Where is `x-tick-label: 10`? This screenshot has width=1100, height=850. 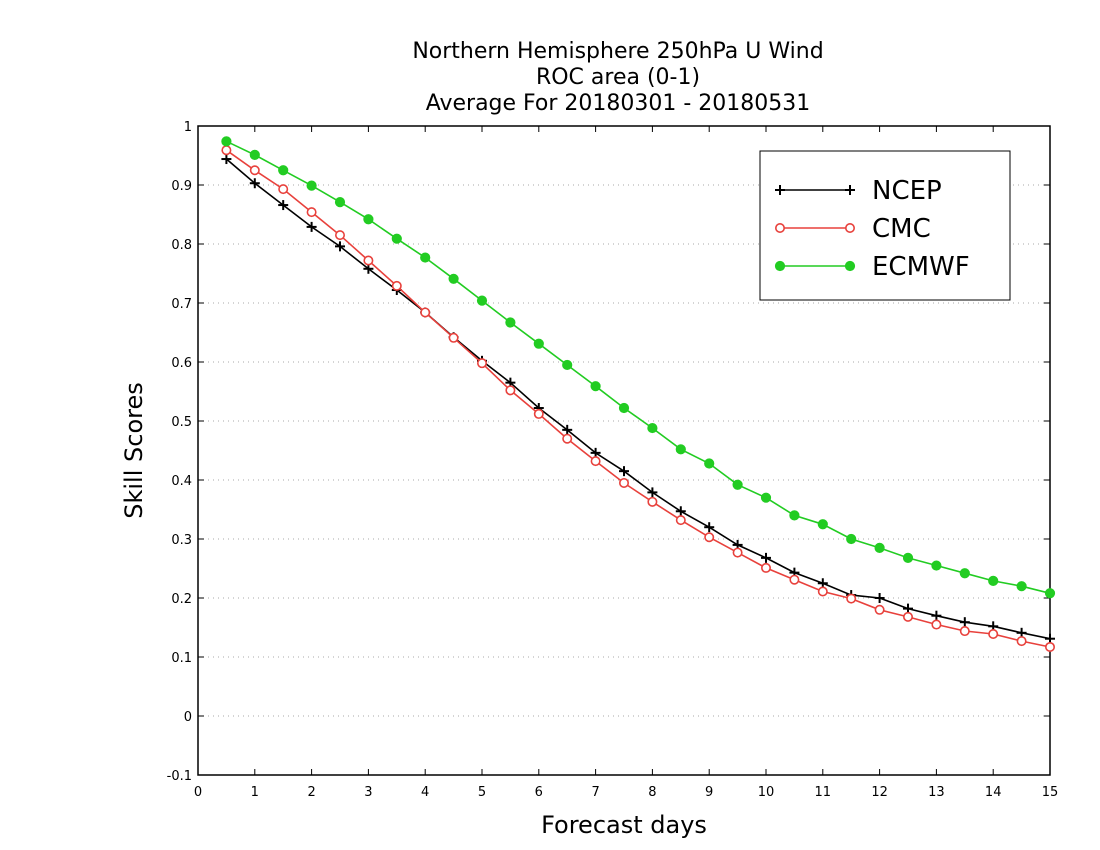 x-tick-label: 10 is located at coordinates (766, 792).